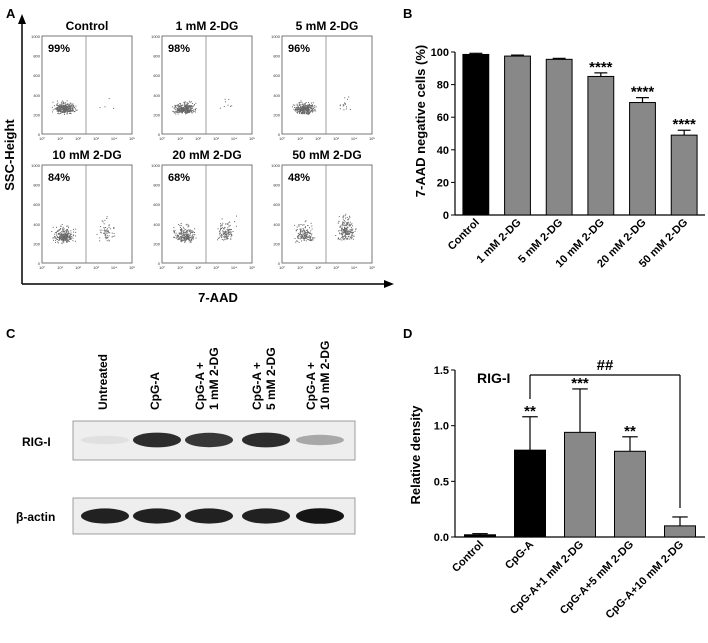 Image resolution: width=708 pixels, height=643 pixels. What do you see at coordinates (580, 484) in the screenshot?
I see `bar-cpg-a-1-mm-2-dg` at bounding box center [580, 484].